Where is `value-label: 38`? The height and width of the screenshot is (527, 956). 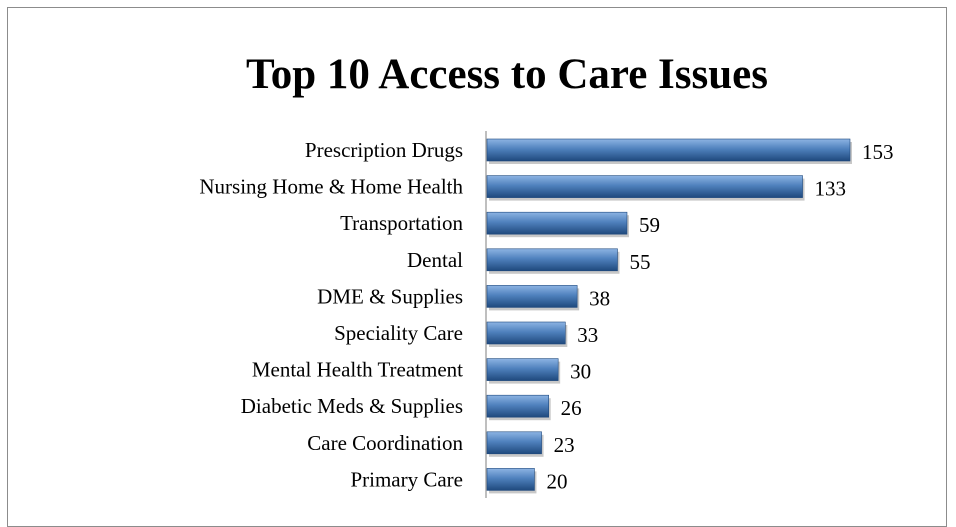
value-label: 38 is located at coordinates (599, 298).